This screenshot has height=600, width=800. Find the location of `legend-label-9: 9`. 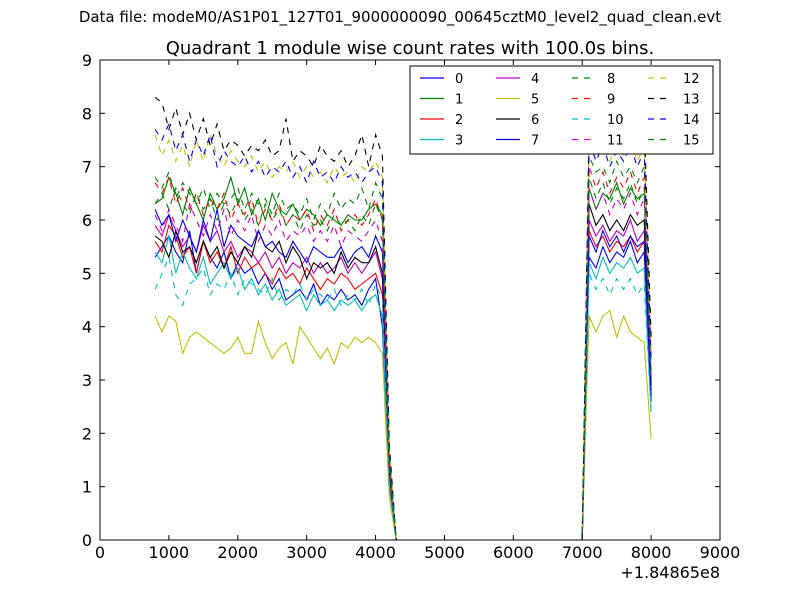

legend-label-9: 9 is located at coordinates (611, 100).